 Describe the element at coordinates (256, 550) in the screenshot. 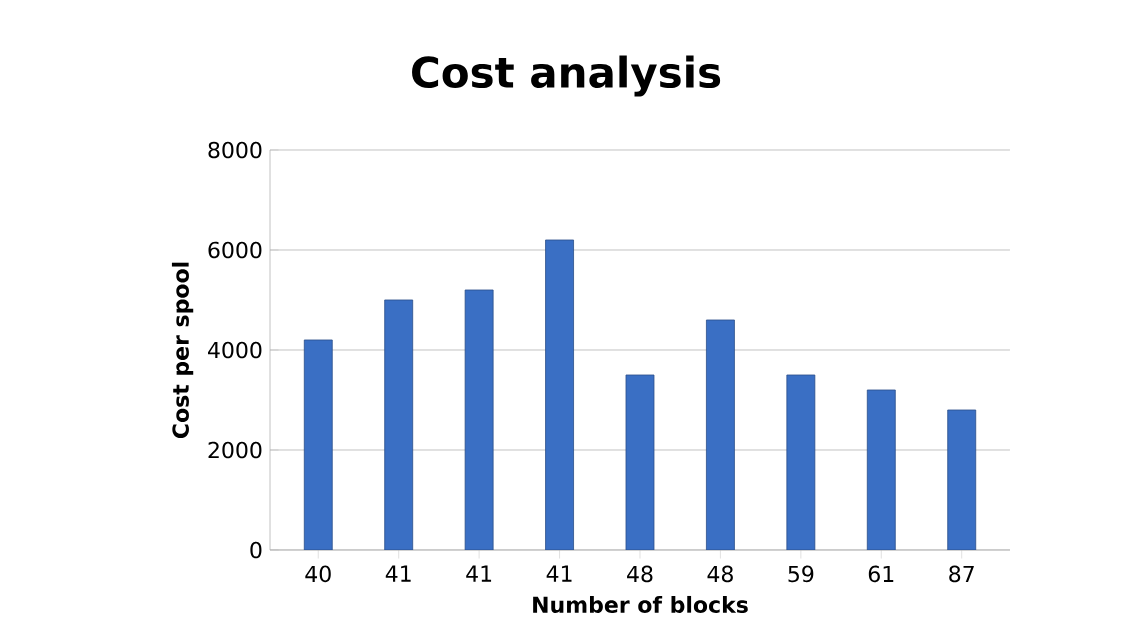

I see `y-tick-label: 0` at that location.